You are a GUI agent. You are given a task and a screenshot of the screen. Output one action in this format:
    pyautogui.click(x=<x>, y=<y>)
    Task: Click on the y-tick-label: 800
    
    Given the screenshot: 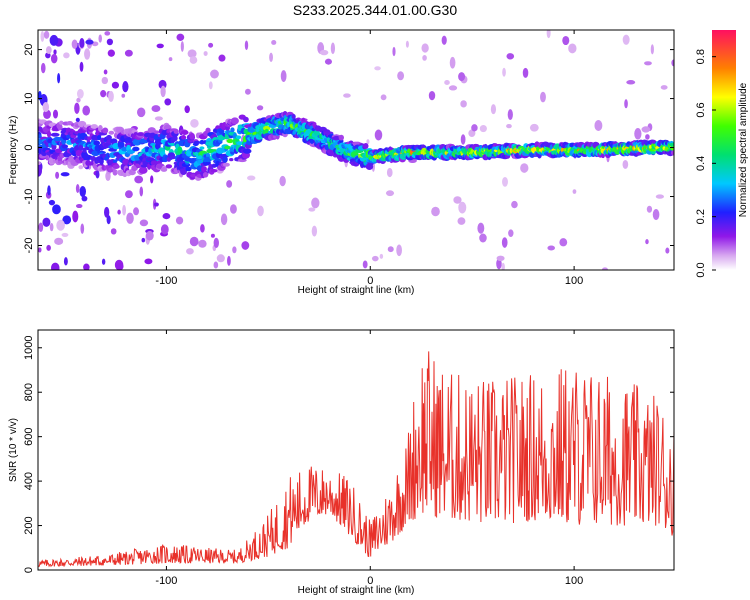 What is the action you would take?
    pyautogui.click(x=29, y=392)
    